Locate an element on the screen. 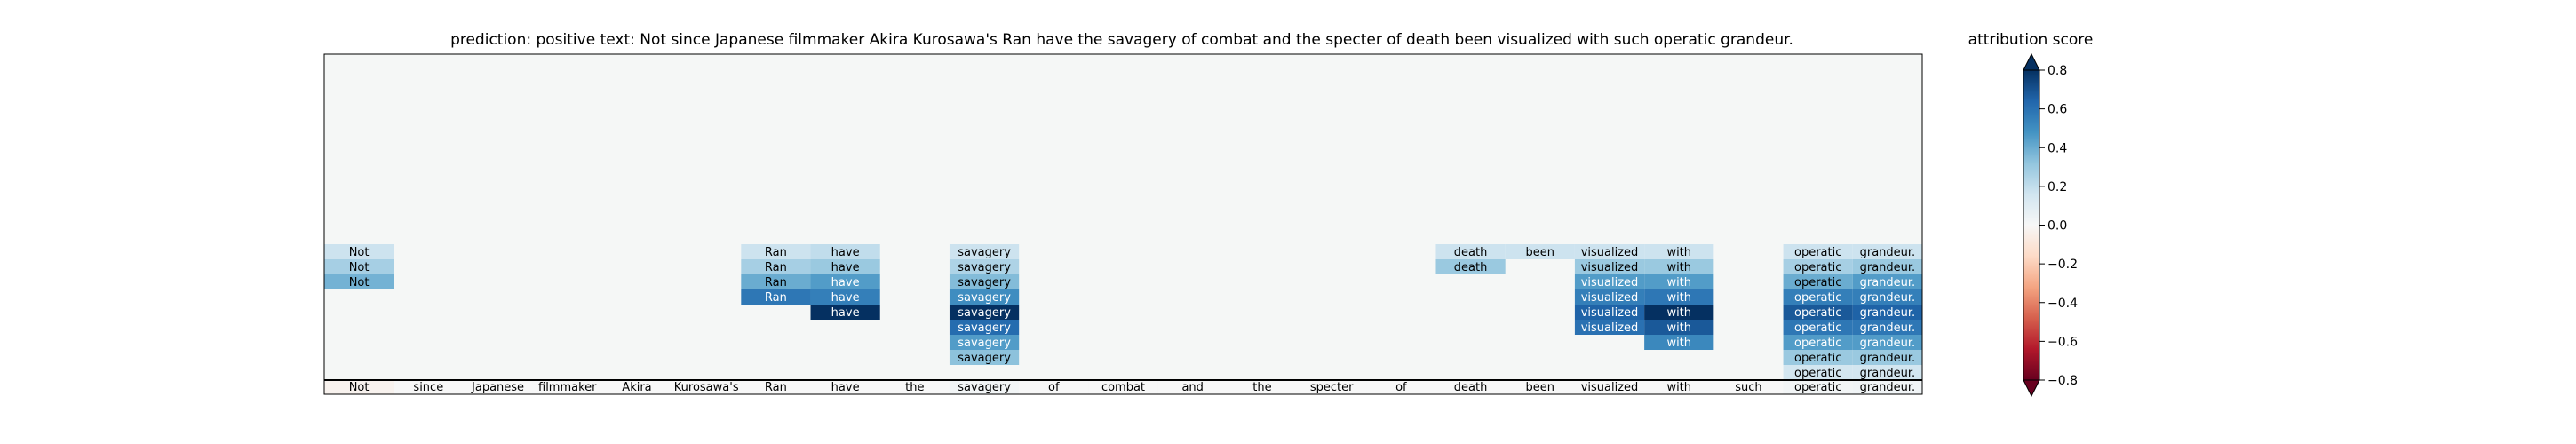 This screenshot has width=2576, height=444. token-label: savagery is located at coordinates (984, 387).